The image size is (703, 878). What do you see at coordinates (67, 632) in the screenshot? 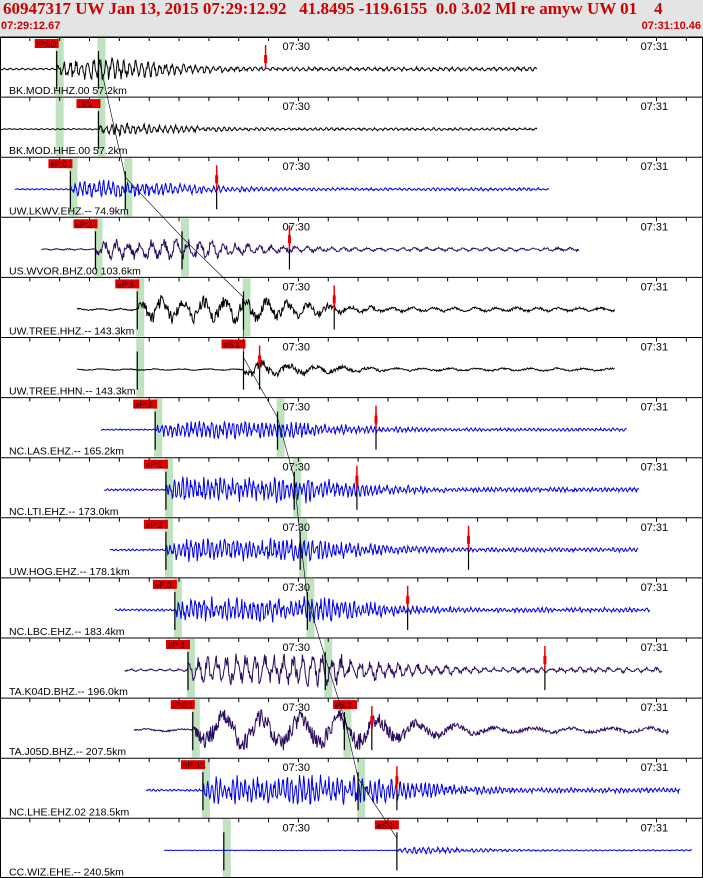
I see `station-label: NC.LBC.EHZ.-- 183.4km` at bounding box center [67, 632].